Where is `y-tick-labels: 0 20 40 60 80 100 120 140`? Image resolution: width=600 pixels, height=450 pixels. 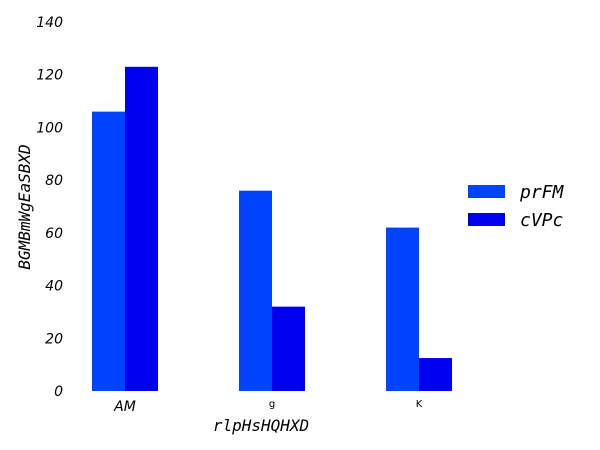
y-tick-labels: 0 20 40 60 80 100 120 140 is located at coordinates (49, 207).